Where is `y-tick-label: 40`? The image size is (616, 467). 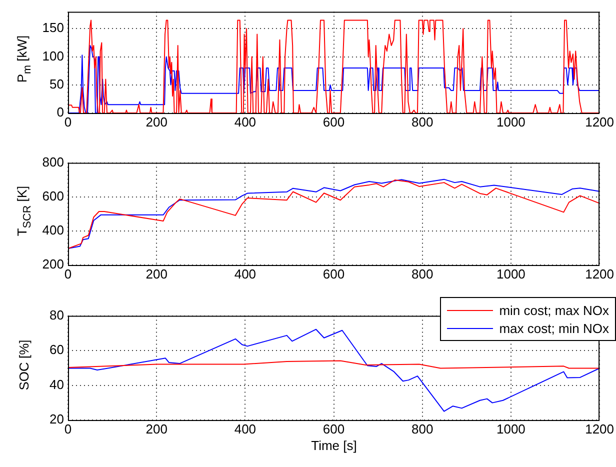 y-tick-label: 40 is located at coordinates (57, 384).